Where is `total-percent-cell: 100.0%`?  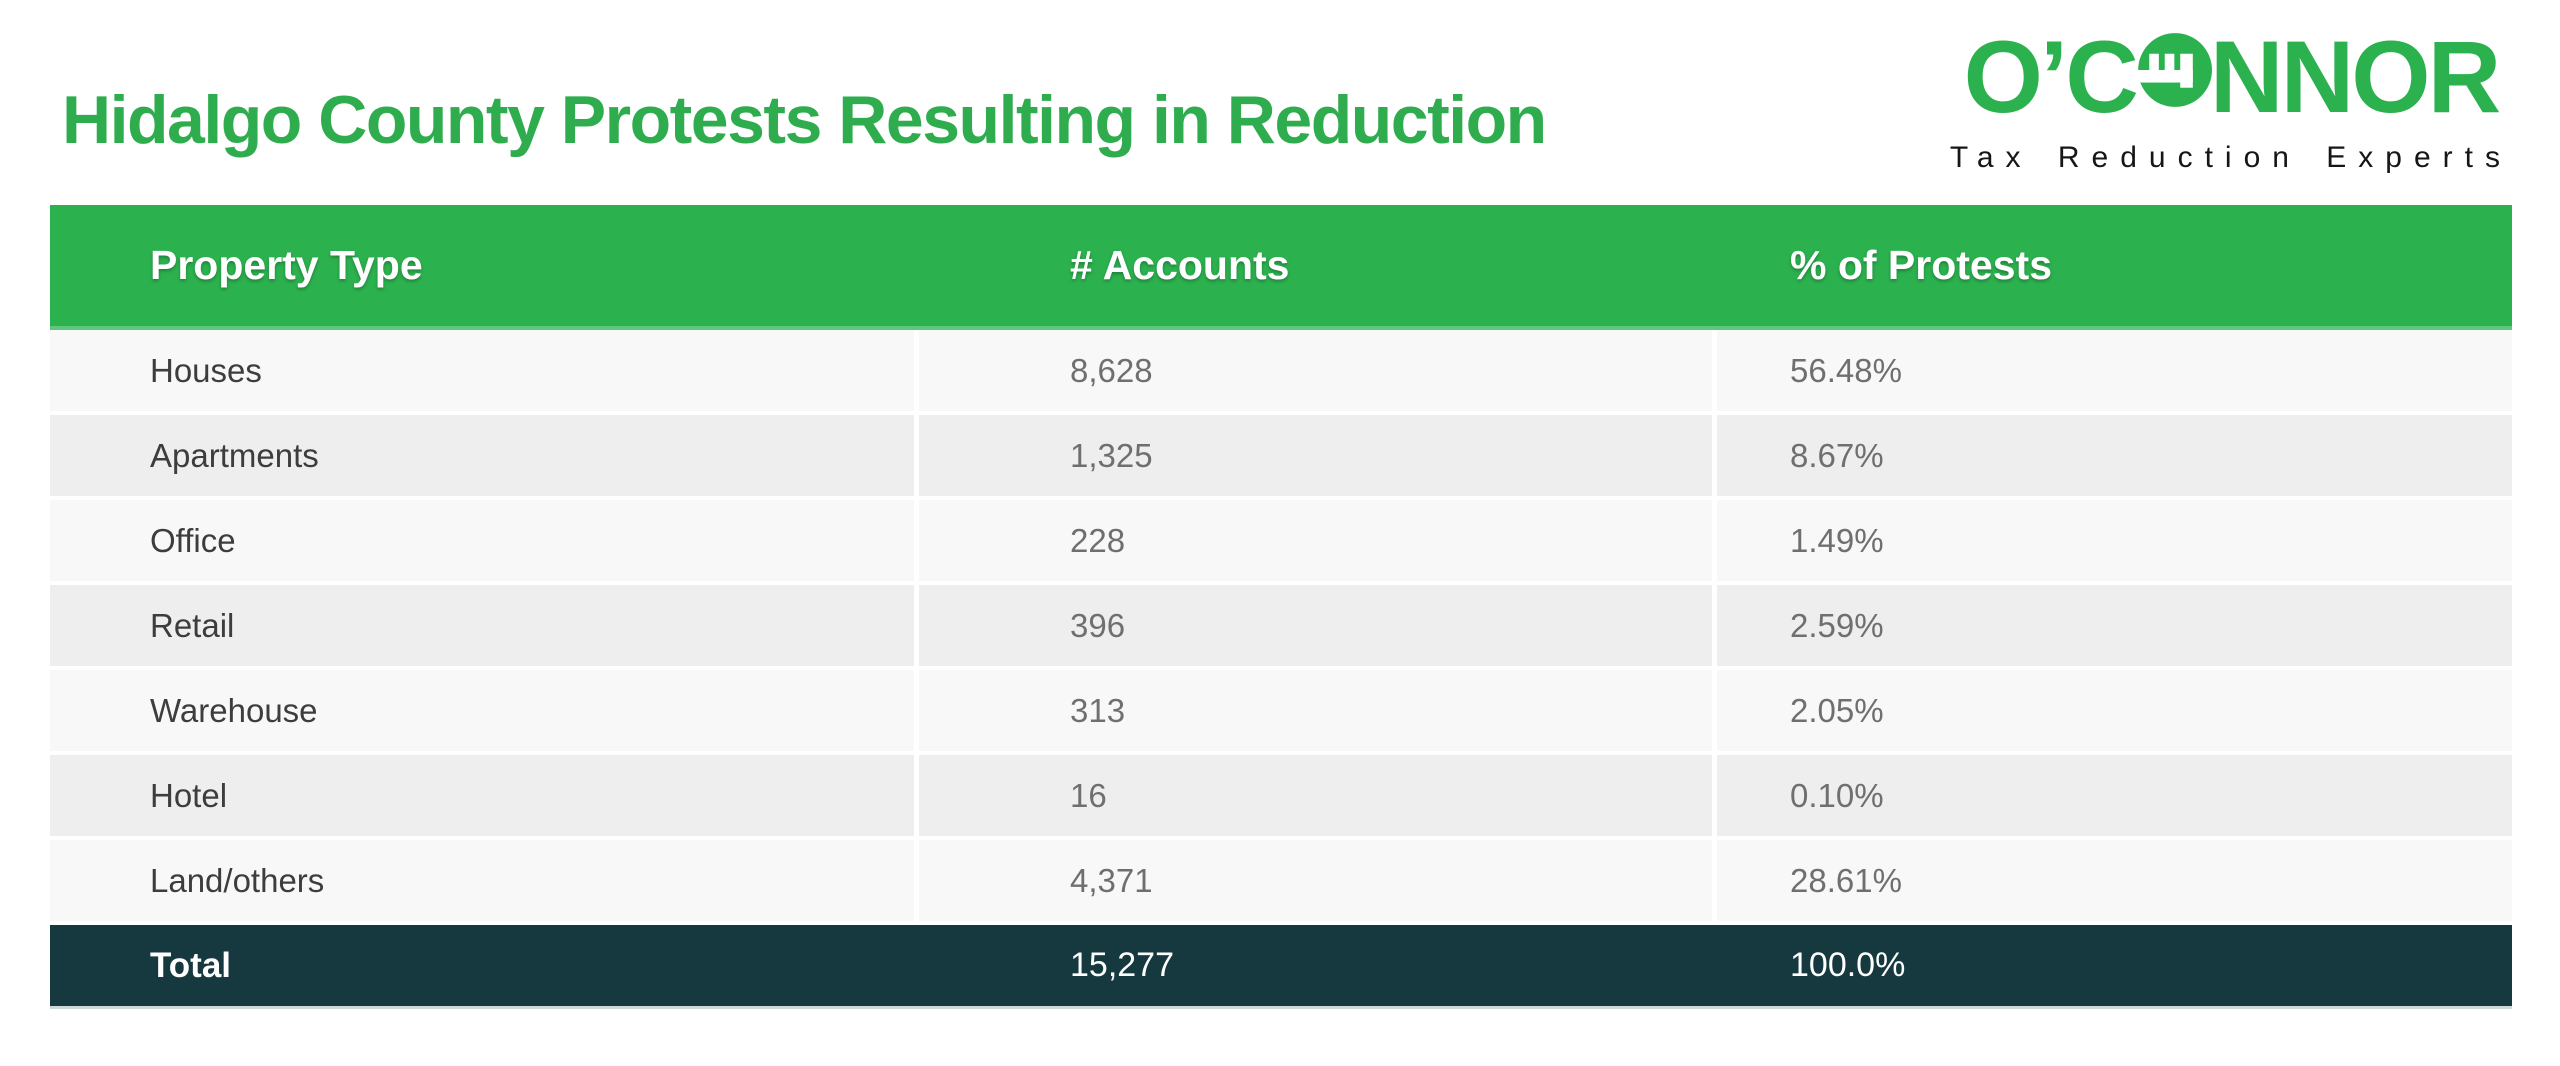 total-percent-cell: 100.0% is located at coordinates (1848, 965).